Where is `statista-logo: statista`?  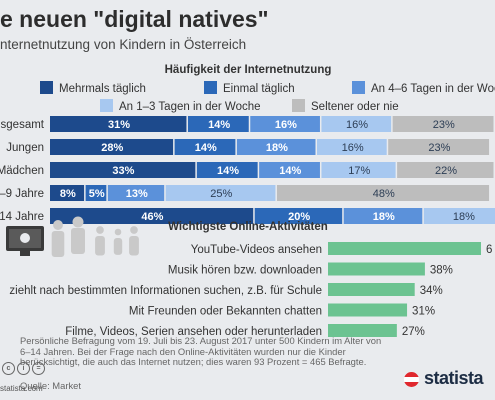
statista-logo: statista is located at coordinates (454, 378).